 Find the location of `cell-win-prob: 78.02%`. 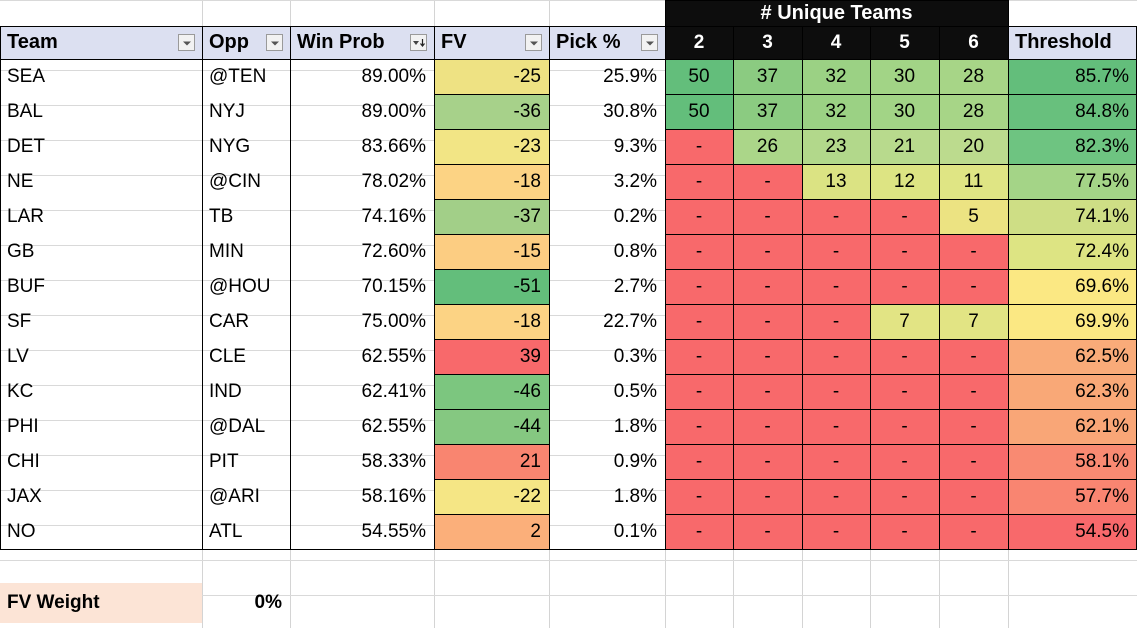

cell-win-prob: 78.02% is located at coordinates (393, 181).